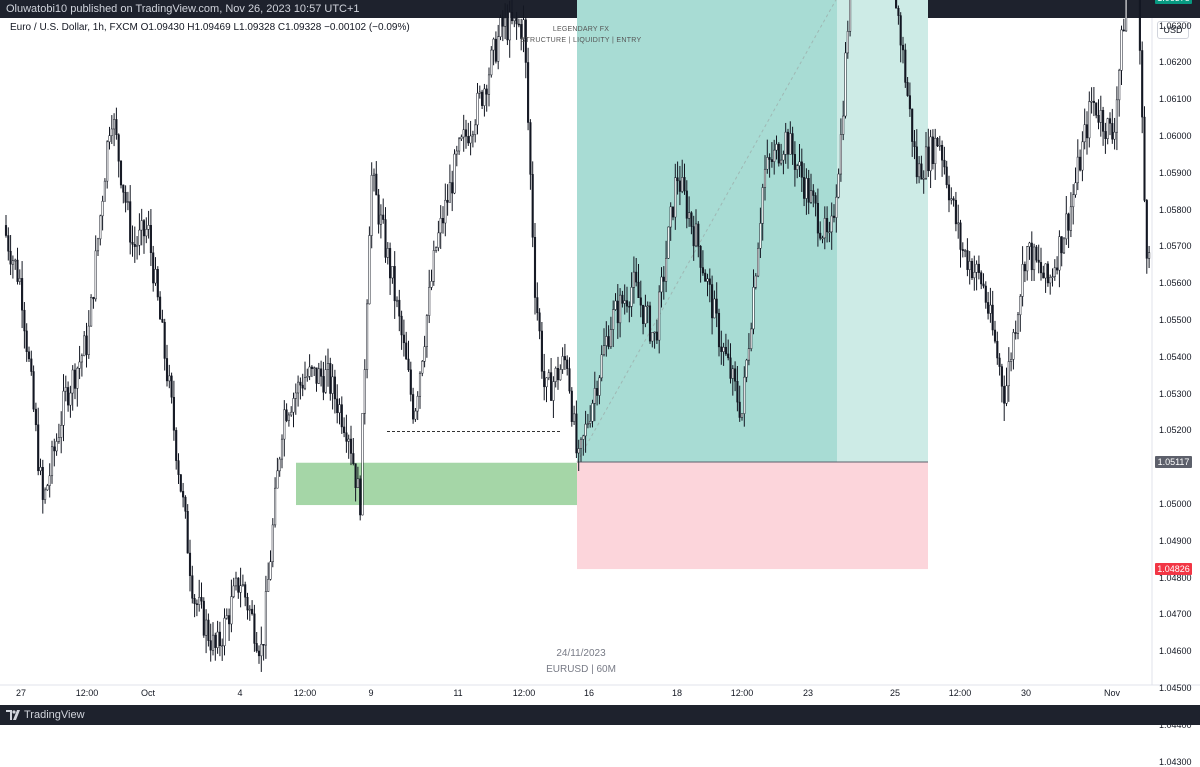 The image size is (1200, 767). Describe the element at coordinates (882, 231) in the screenshot. I see `profit-zone-remaining` at that location.